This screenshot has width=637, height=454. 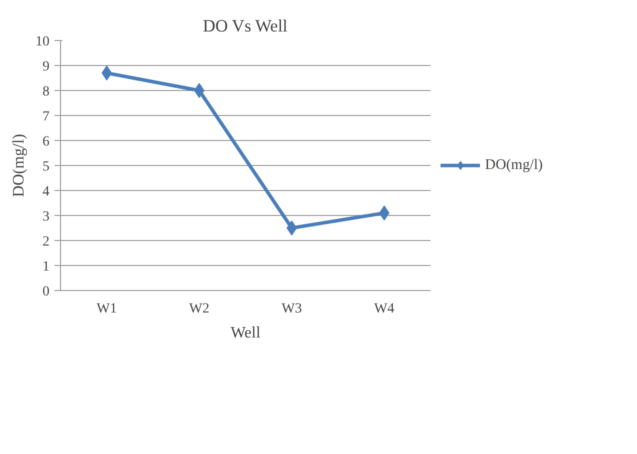 I want to click on y-tick-label: 1, so click(x=46, y=267).